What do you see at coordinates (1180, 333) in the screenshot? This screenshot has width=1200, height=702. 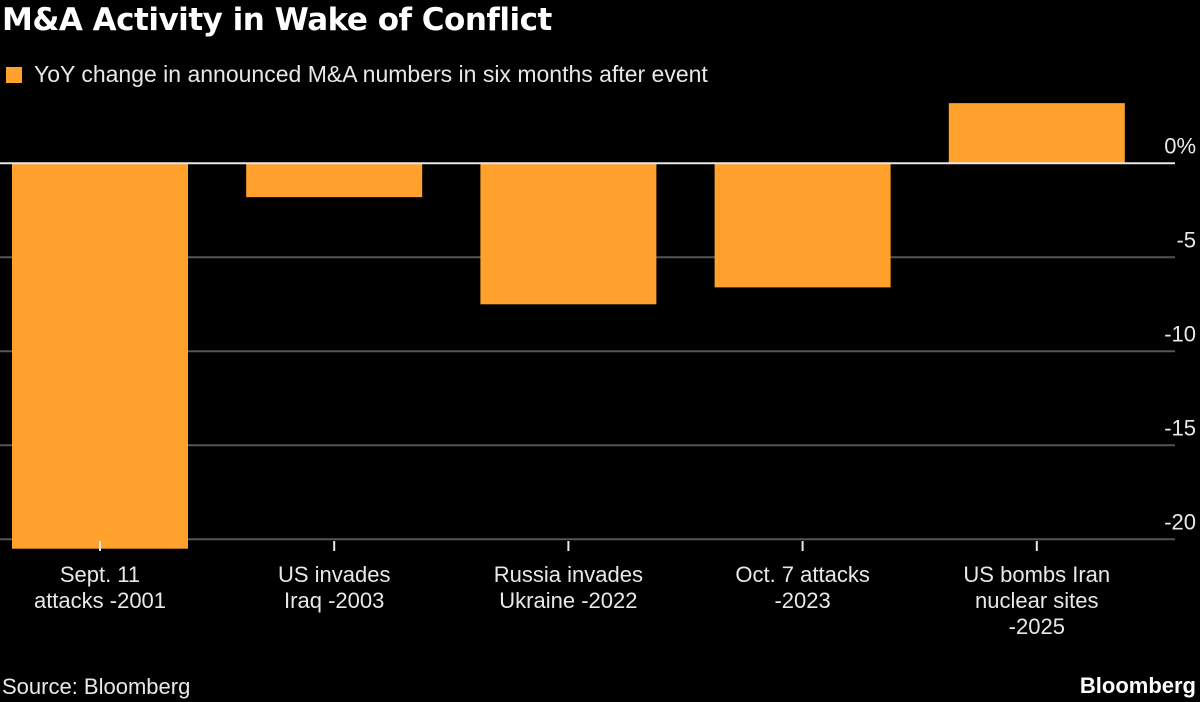 I see `y-tick-label: -10` at bounding box center [1180, 333].